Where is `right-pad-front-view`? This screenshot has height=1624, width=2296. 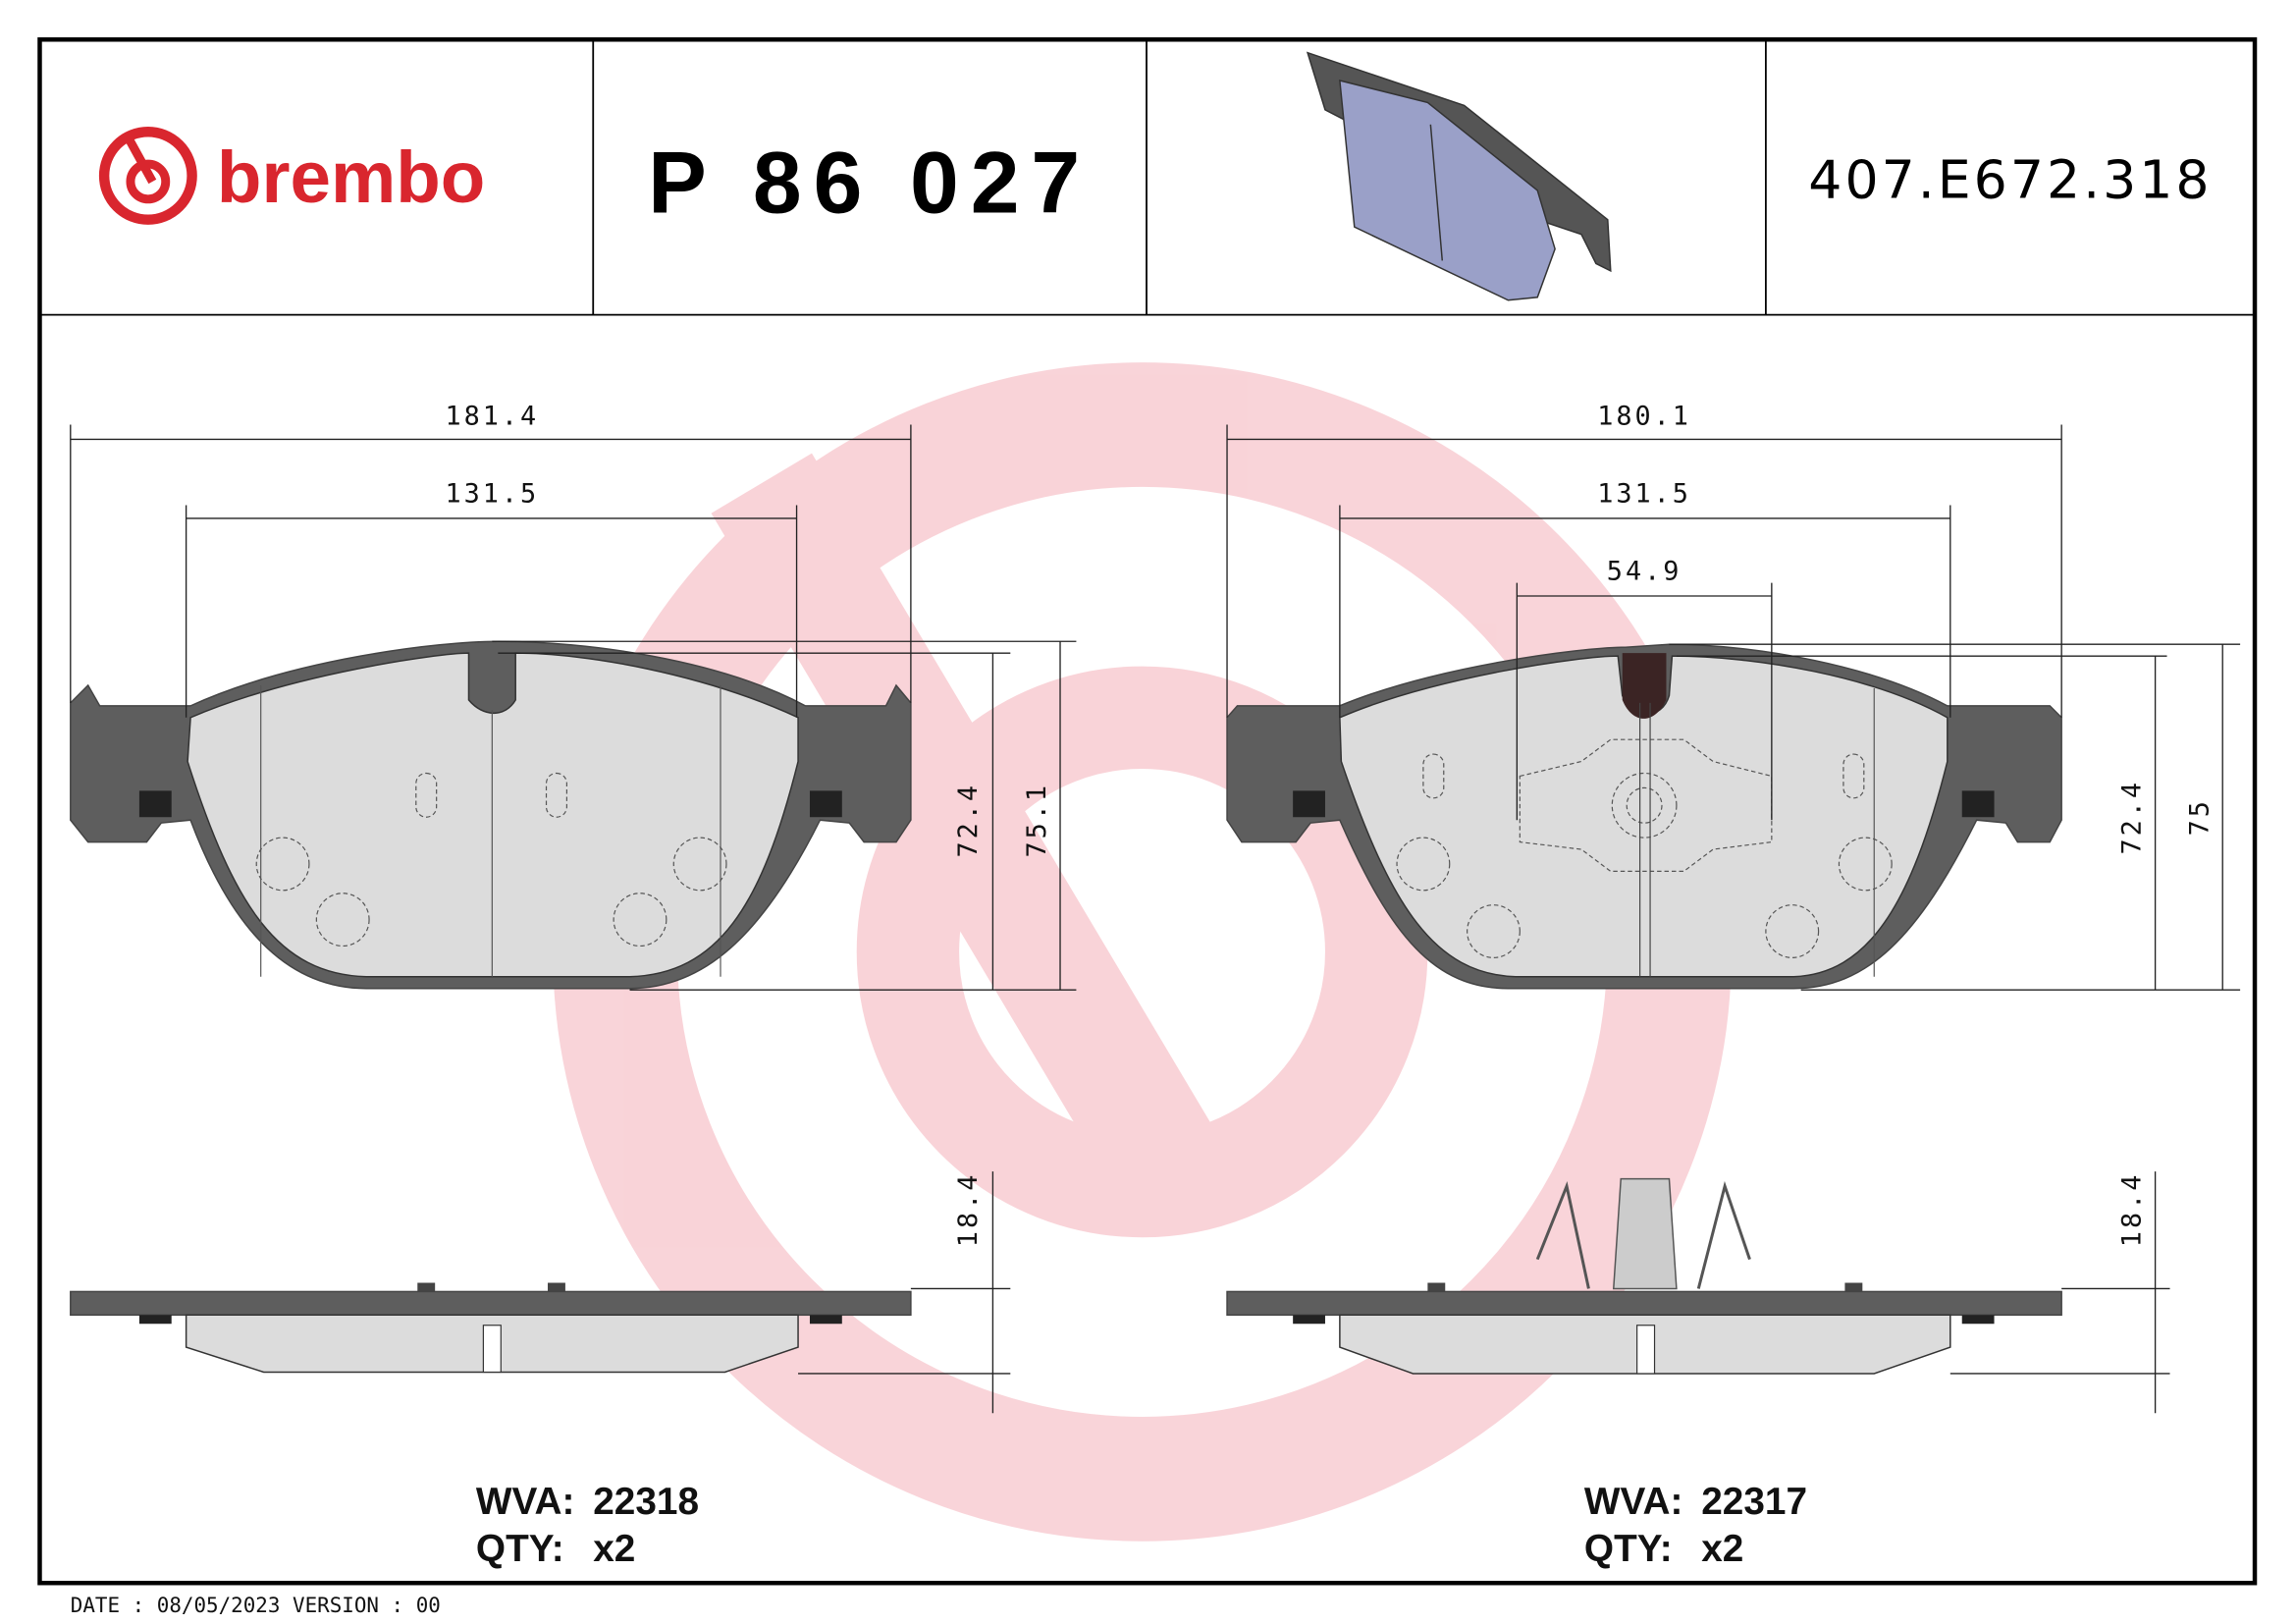 right-pad-front-view is located at coordinates (1644, 816).